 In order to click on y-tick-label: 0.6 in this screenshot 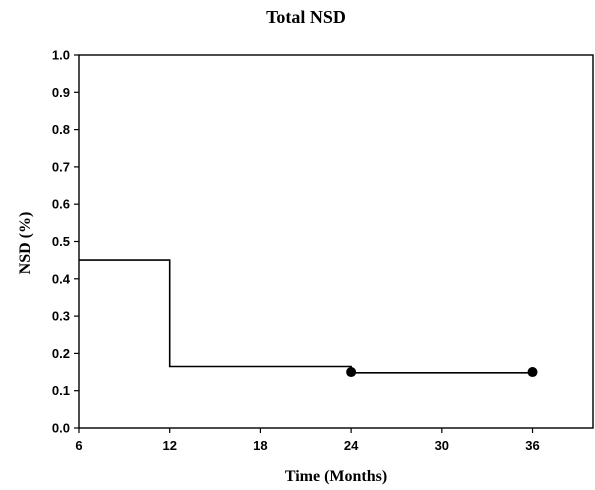, I will do `click(61, 204)`.